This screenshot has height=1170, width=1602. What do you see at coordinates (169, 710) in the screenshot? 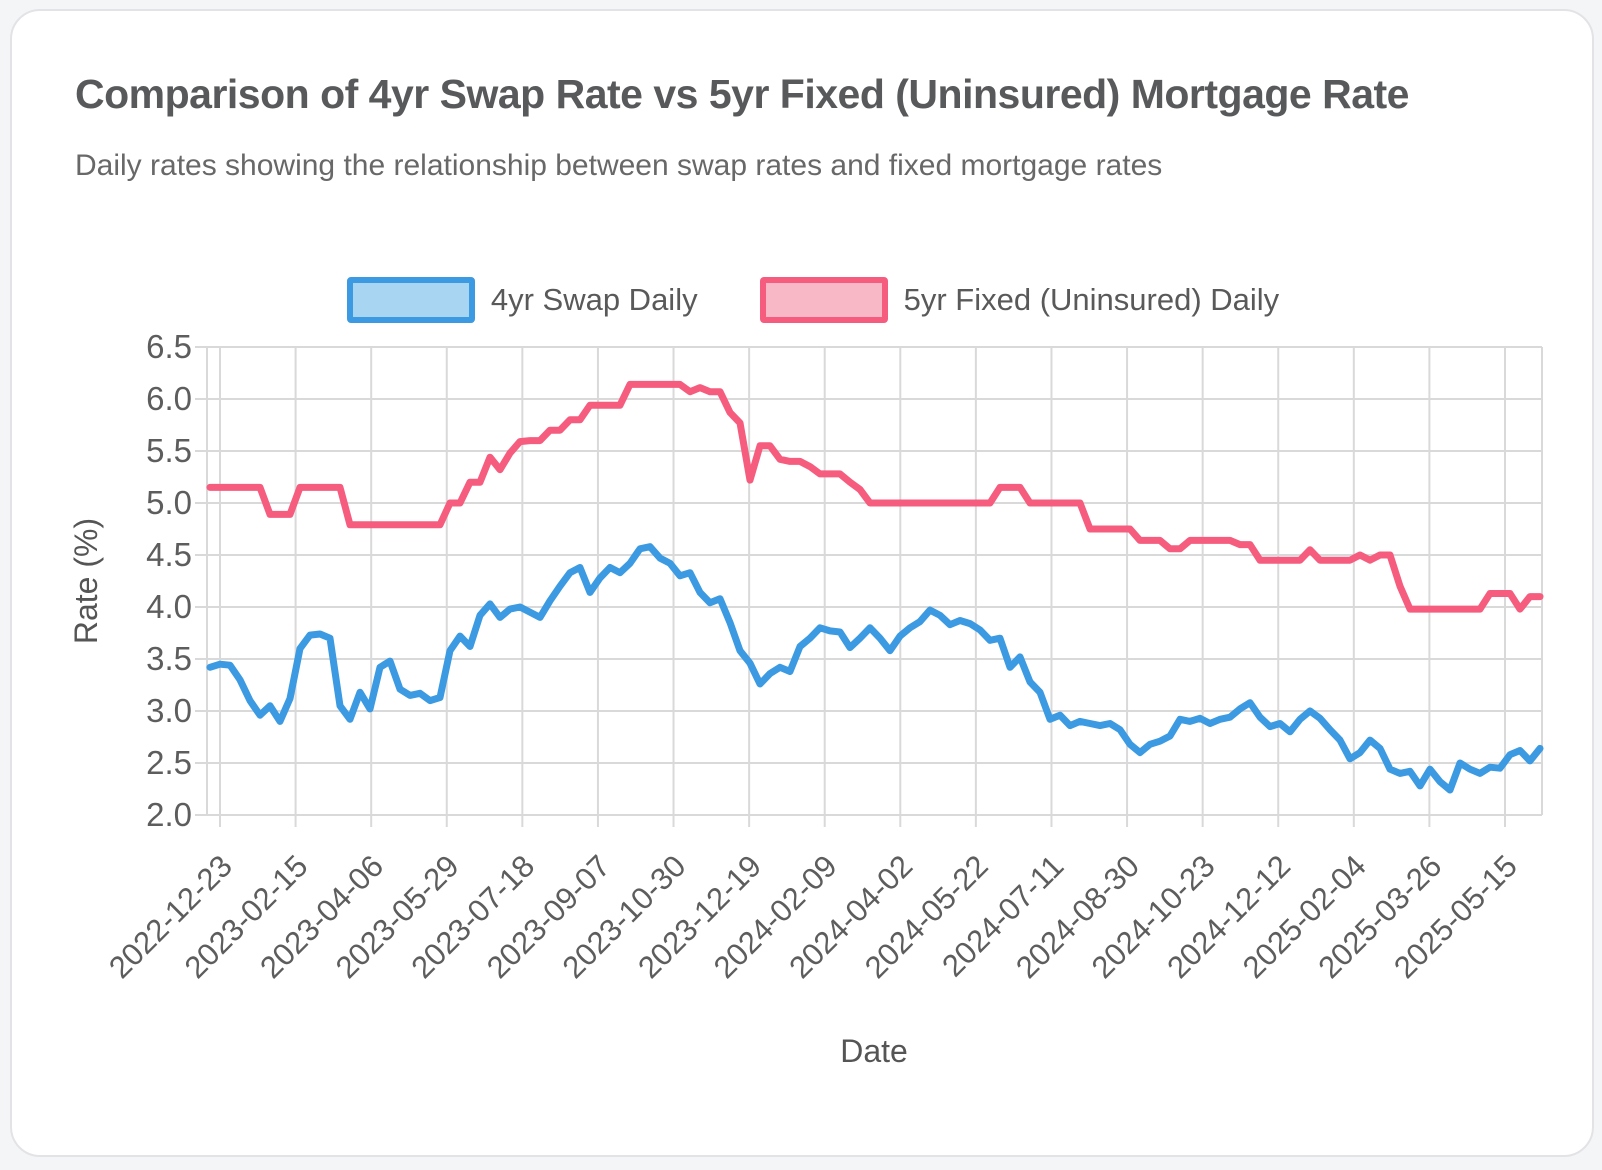
I see `y-tick-label: 3.0` at bounding box center [169, 710].